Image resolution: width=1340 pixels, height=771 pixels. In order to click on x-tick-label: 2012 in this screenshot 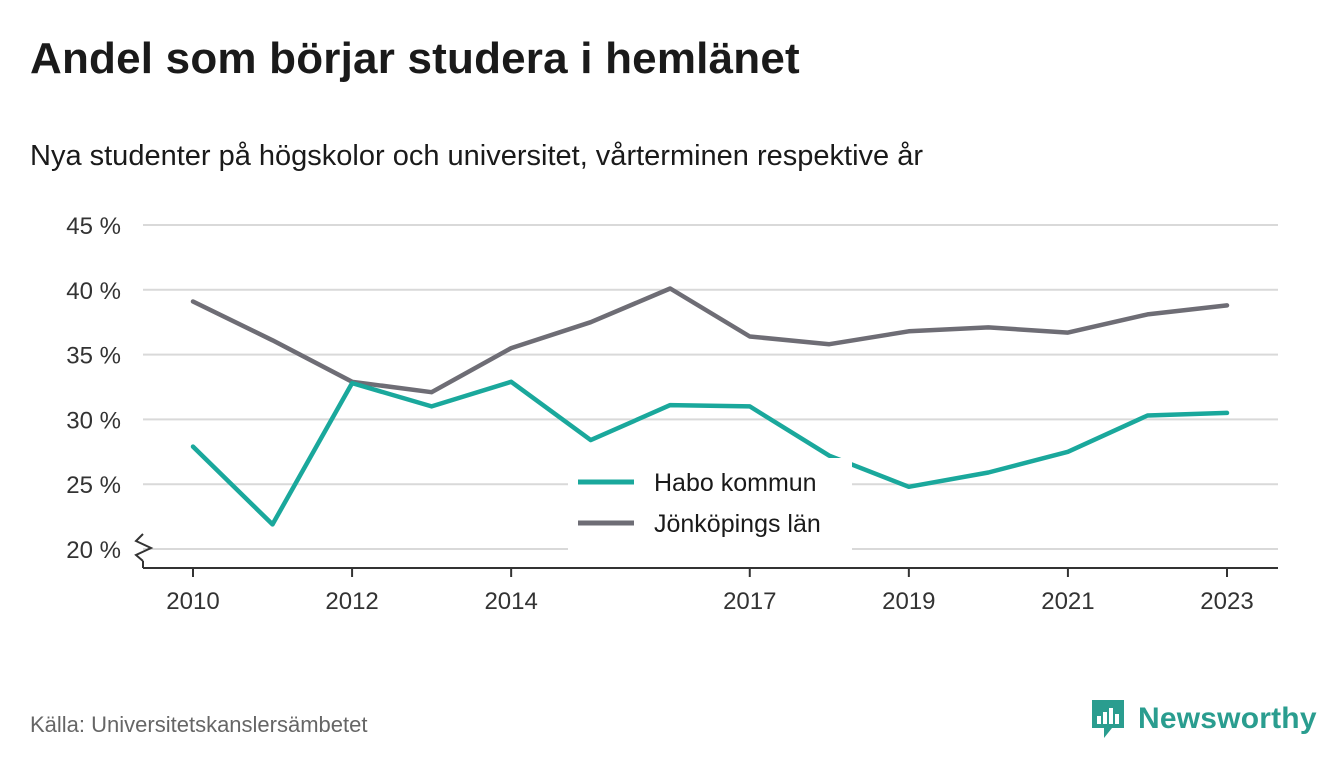, I will do `click(351, 601)`.